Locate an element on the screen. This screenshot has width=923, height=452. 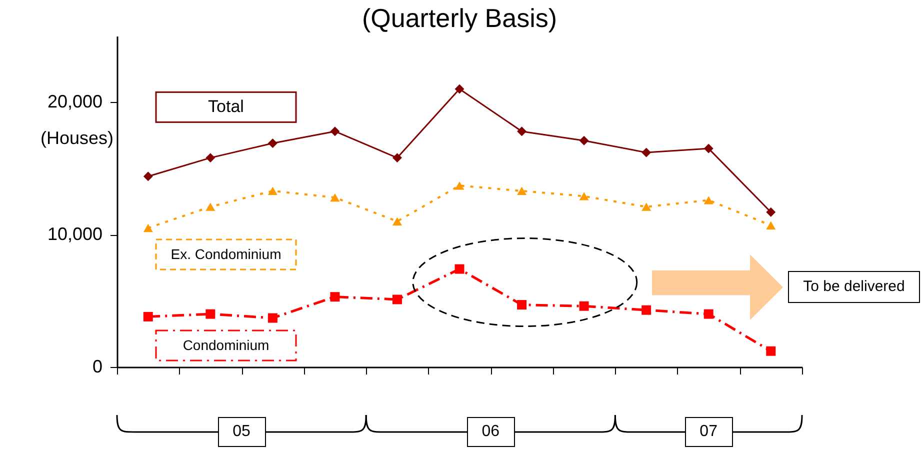
chart-title: (Quarterly Basis) is located at coordinates (460, 18).